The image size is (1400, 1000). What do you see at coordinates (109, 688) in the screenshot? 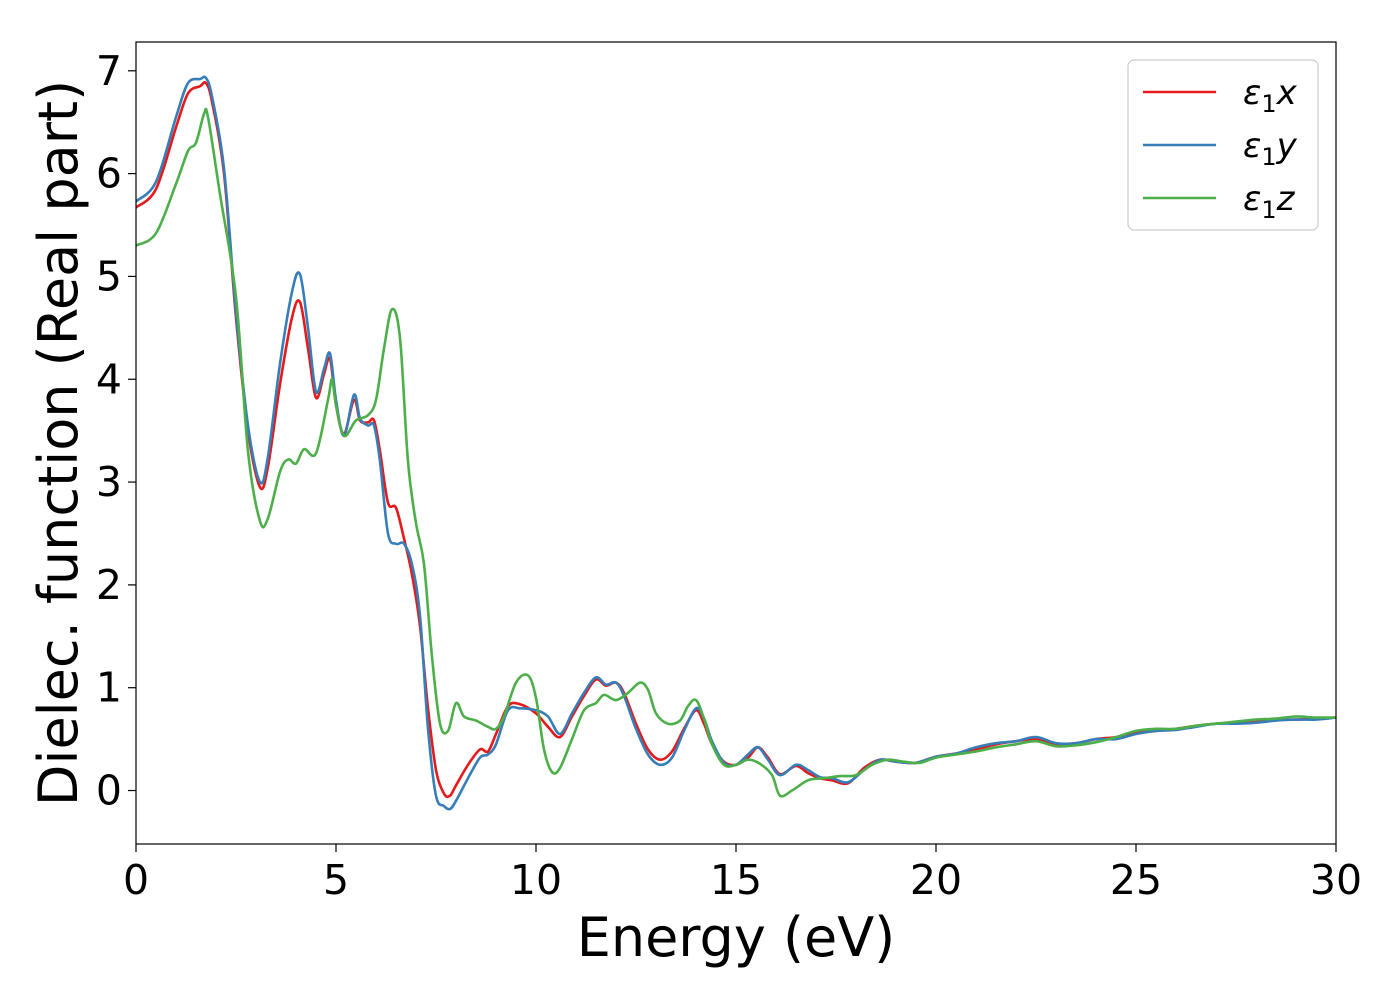
I see `y-tick-label: 1` at bounding box center [109, 688].